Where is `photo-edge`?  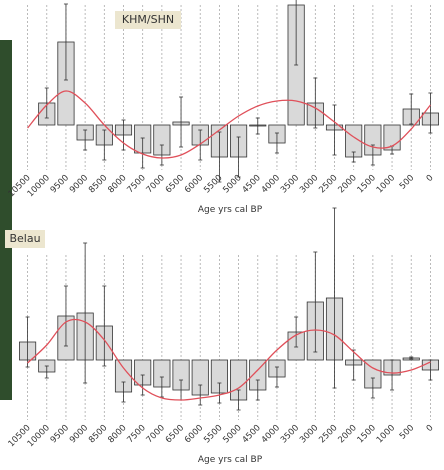
photo-edge is located at coordinates (6, 220).